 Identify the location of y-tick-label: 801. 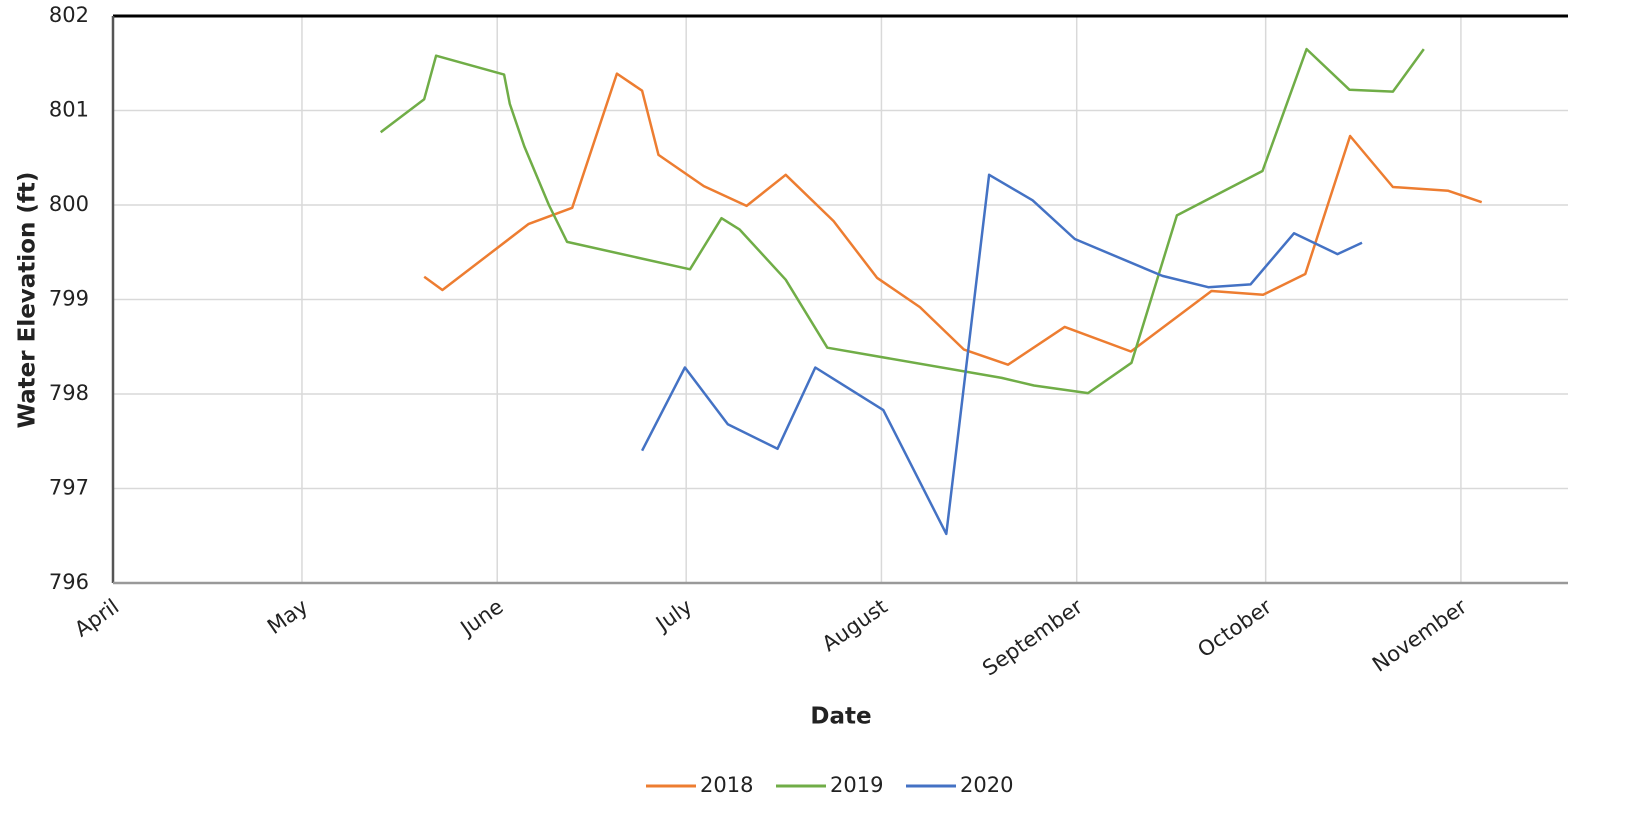
(69, 110).